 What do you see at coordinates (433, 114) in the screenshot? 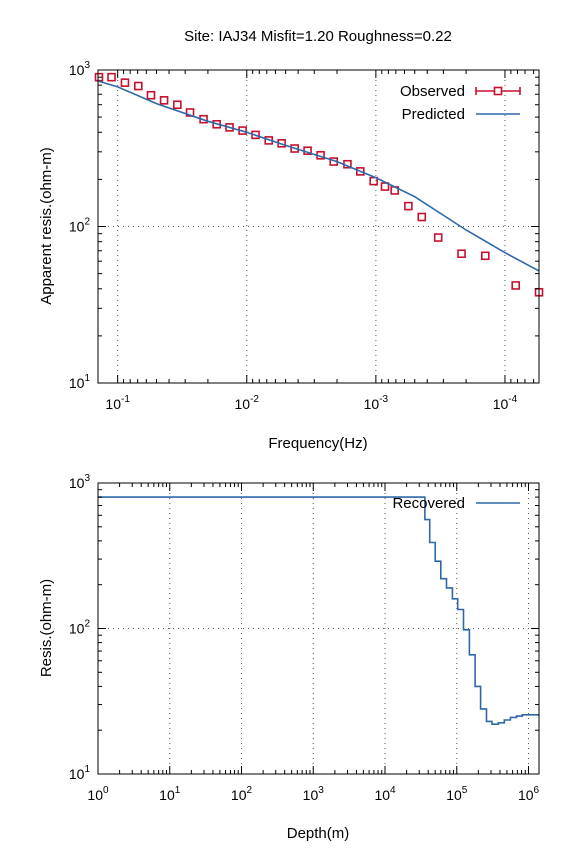
I see `legend-label-predicted: Predicted` at bounding box center [433, 114].